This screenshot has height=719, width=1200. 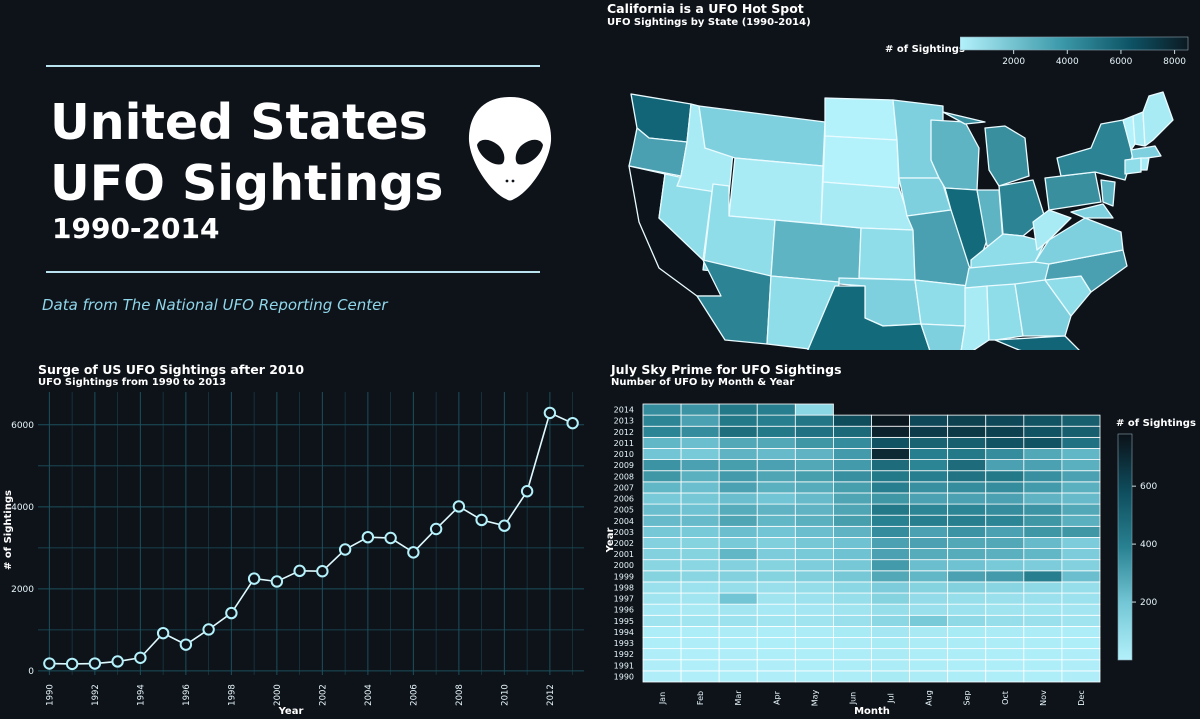 I want to click on line-chart-title: Surge of US UFO Sightings after 2010, so click(x=171, y=369).